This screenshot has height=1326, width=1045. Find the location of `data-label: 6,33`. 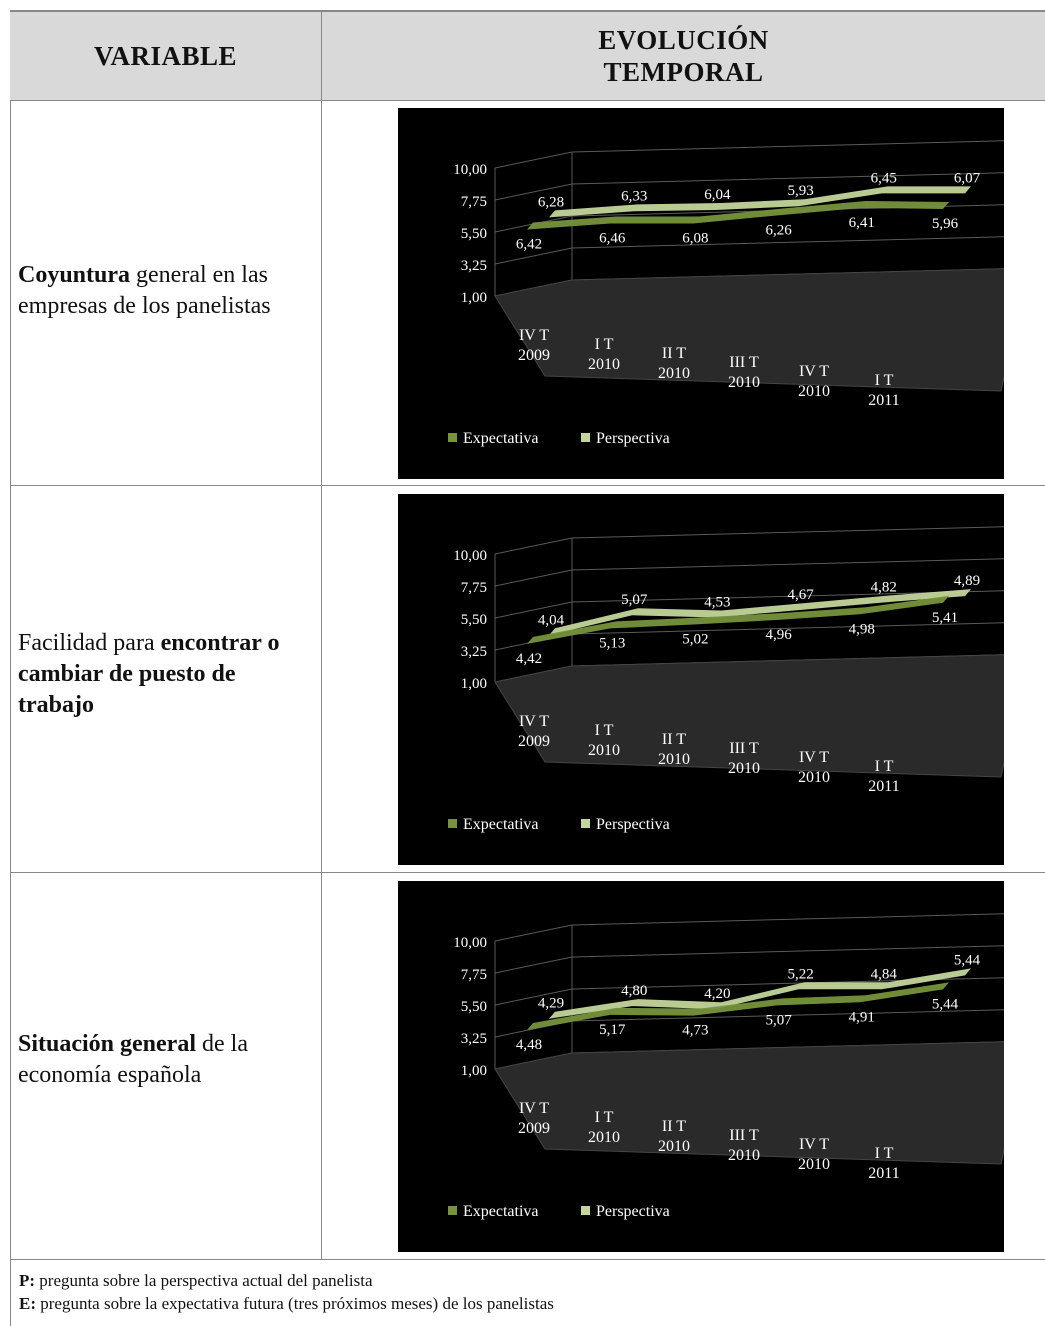

data-label: 6,33 is located at coordinates (634, 196).